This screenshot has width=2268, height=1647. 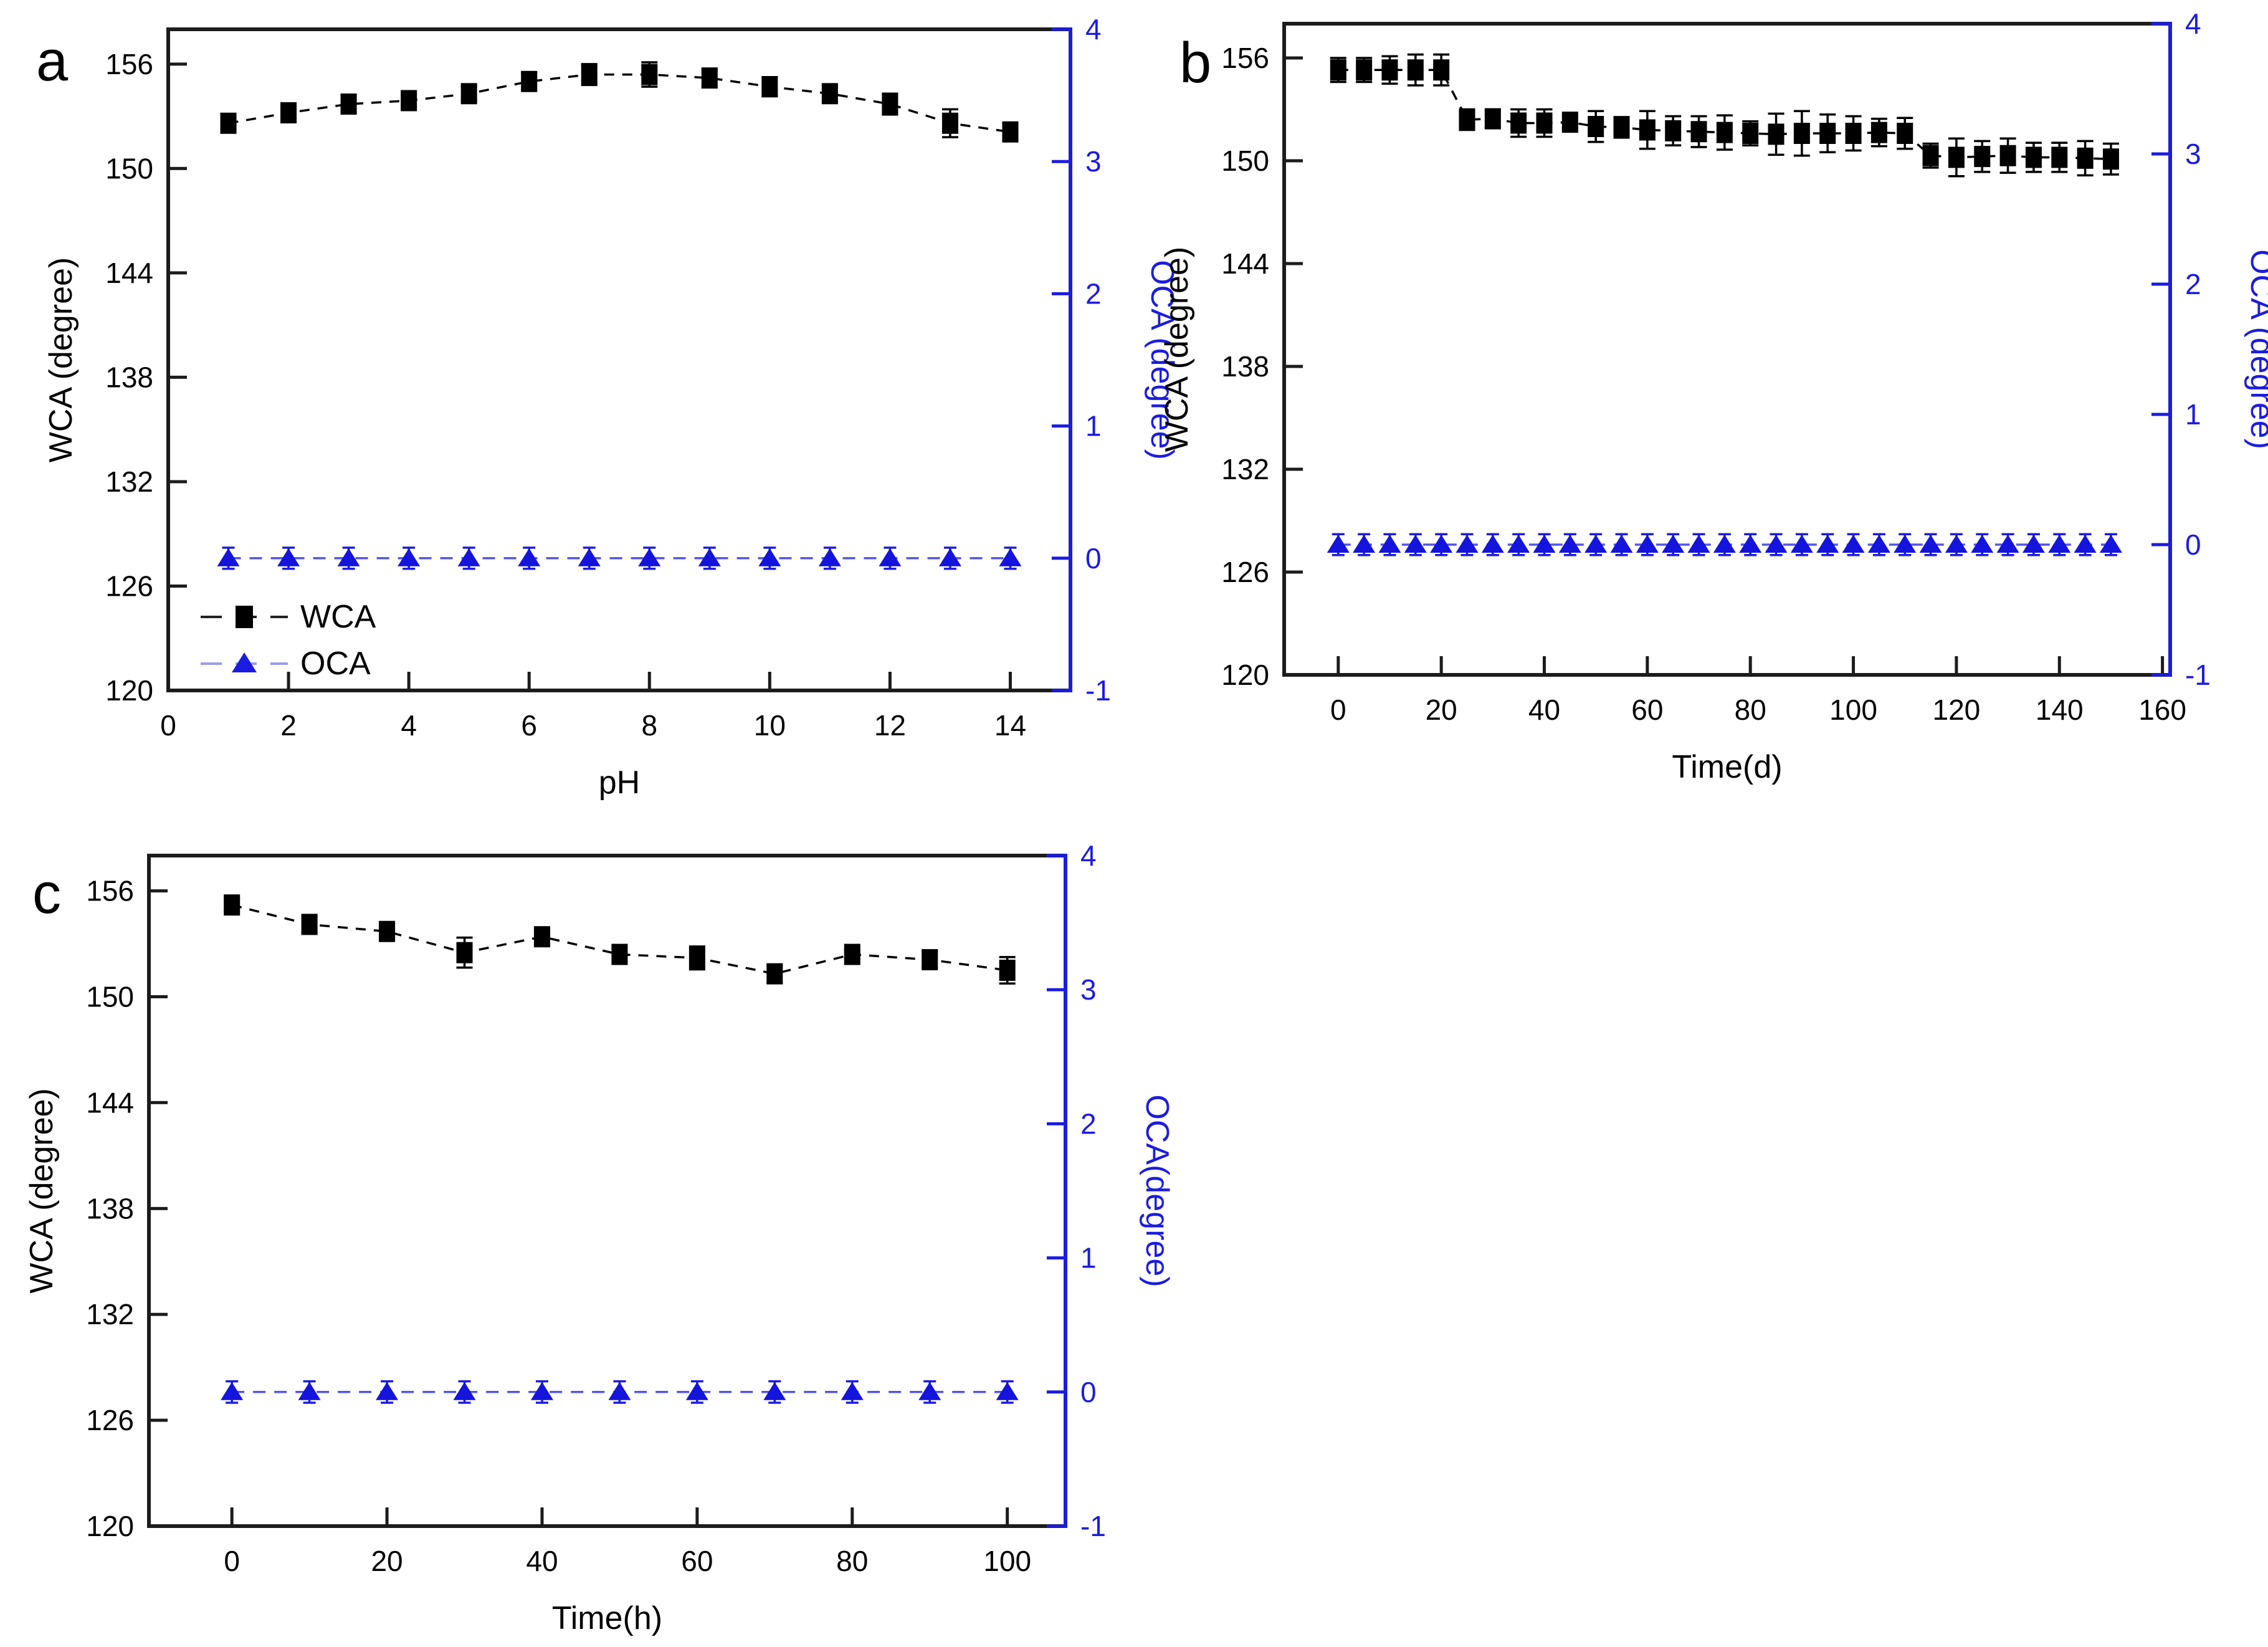 What do you see at coordinates (1758, 691) in the screenshot?
I see `x-axis-ticks: 0 20 40 60 80 100 120 140 160` at bounding box center [1758, 691].